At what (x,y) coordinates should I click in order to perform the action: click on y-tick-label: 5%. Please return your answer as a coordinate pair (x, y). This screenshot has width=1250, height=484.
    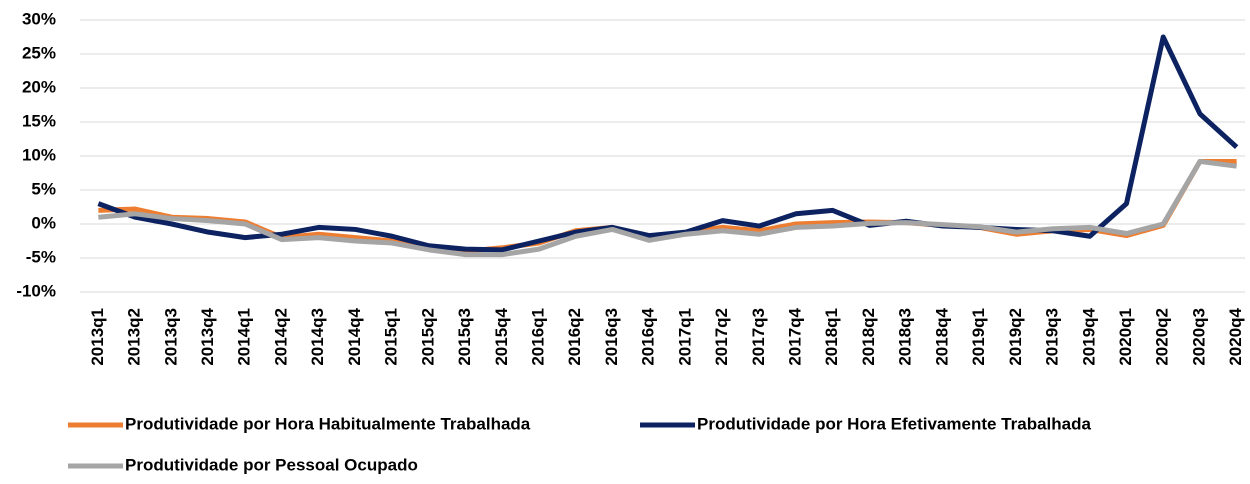
    Looking at the image, I should click on (43, 188).